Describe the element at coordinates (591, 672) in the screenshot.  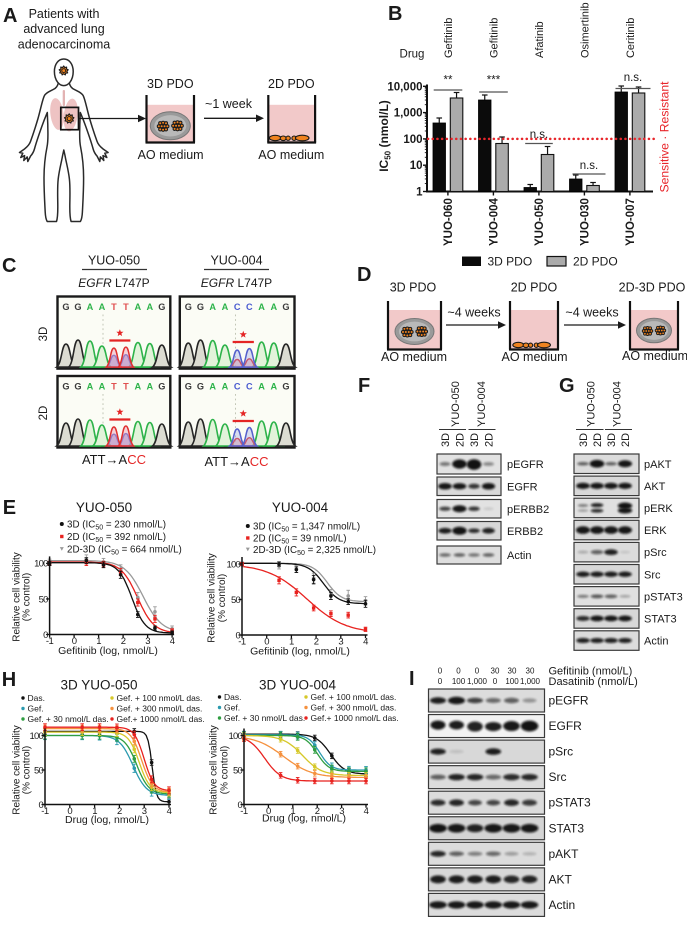
I see `svg-text: Gefitinib (nmol/L)` at that location.